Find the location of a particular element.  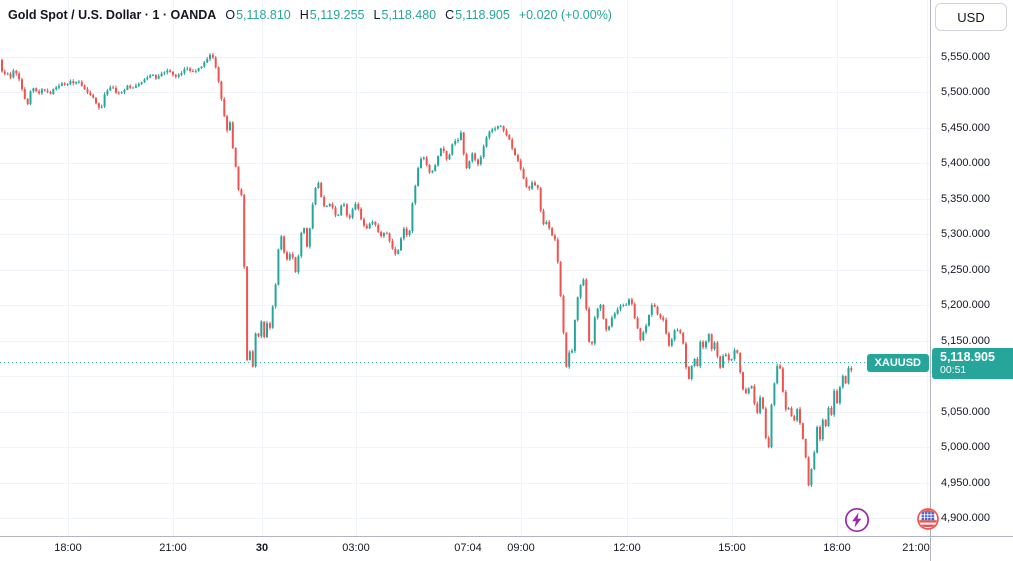

high-value: 5,119.255 is located at coordinates (337, 15).